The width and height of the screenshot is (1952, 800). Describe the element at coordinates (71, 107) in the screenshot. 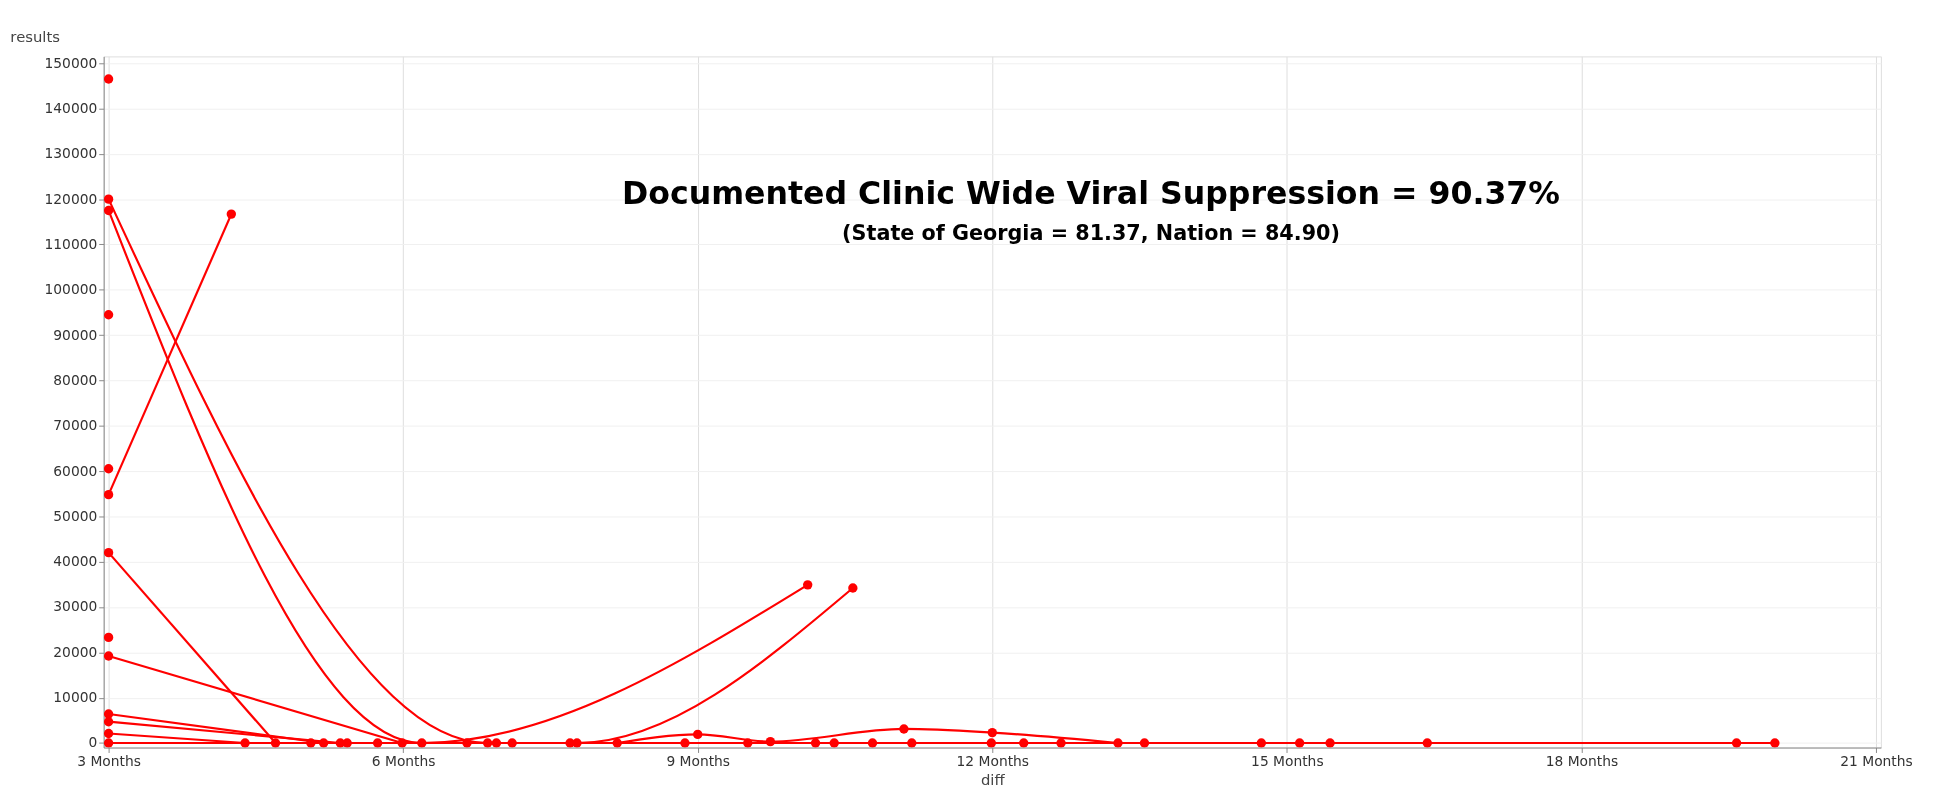

I see `y-tick-label: 140000` at that location.